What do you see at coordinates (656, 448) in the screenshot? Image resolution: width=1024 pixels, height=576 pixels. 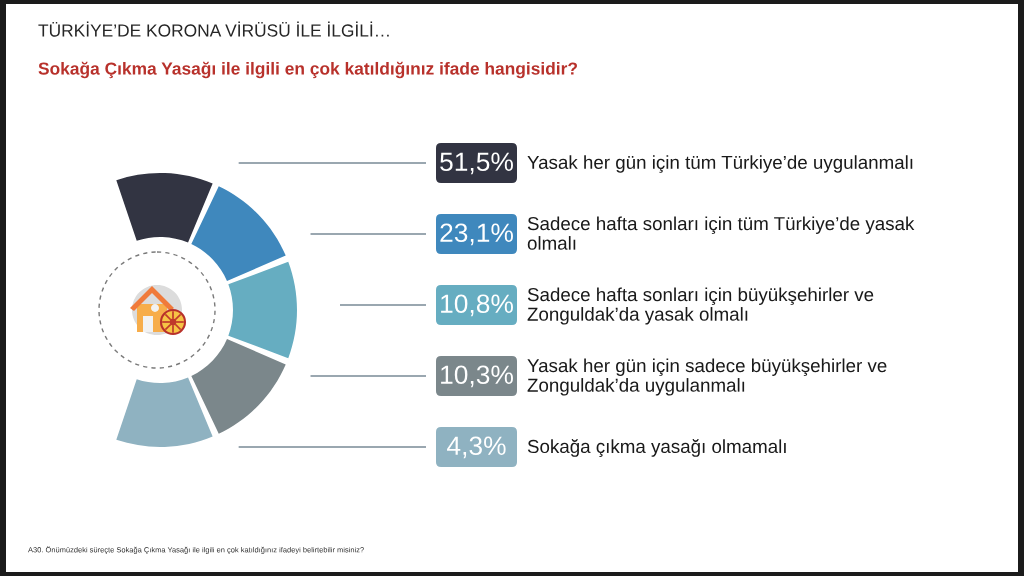 I see `category-label: Sokağa çıkma yasağı olmamalı` at bounding box center [656, 448].